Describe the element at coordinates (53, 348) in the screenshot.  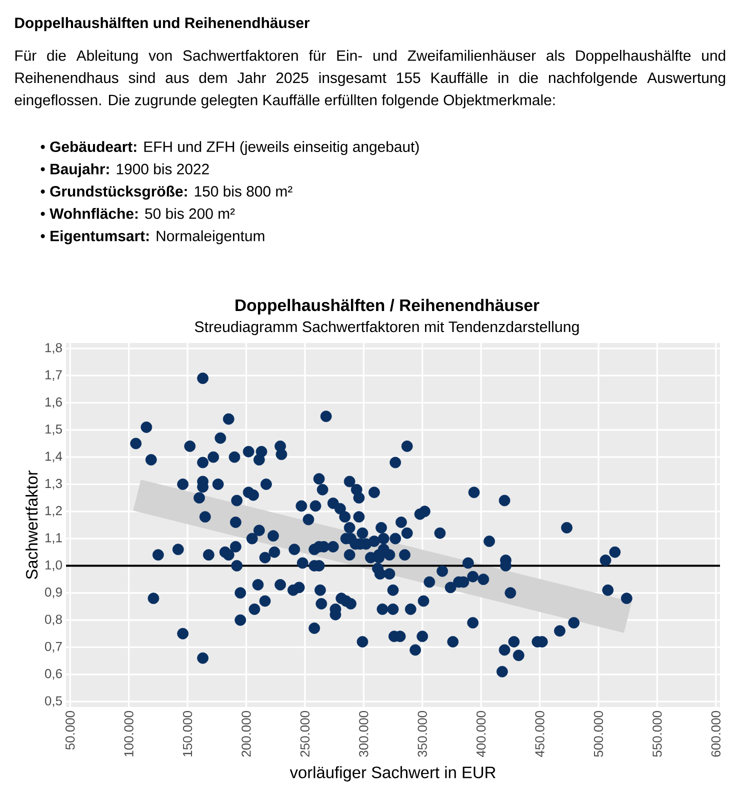
I see `y-tick-label: 1,8` at that location.